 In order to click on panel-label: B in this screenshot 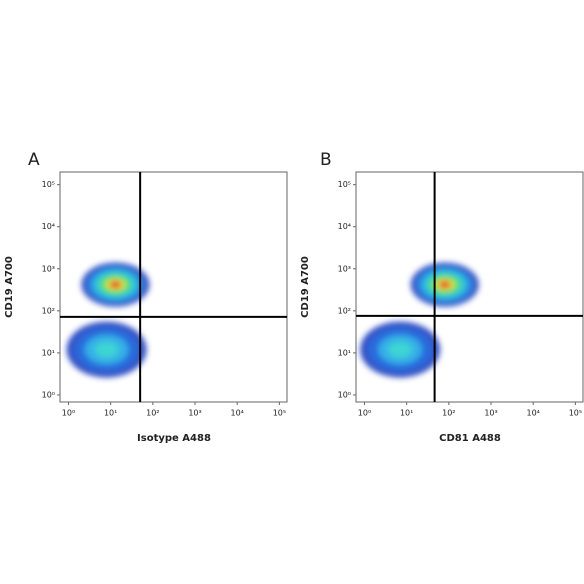, I will do `click(326, 160)`.